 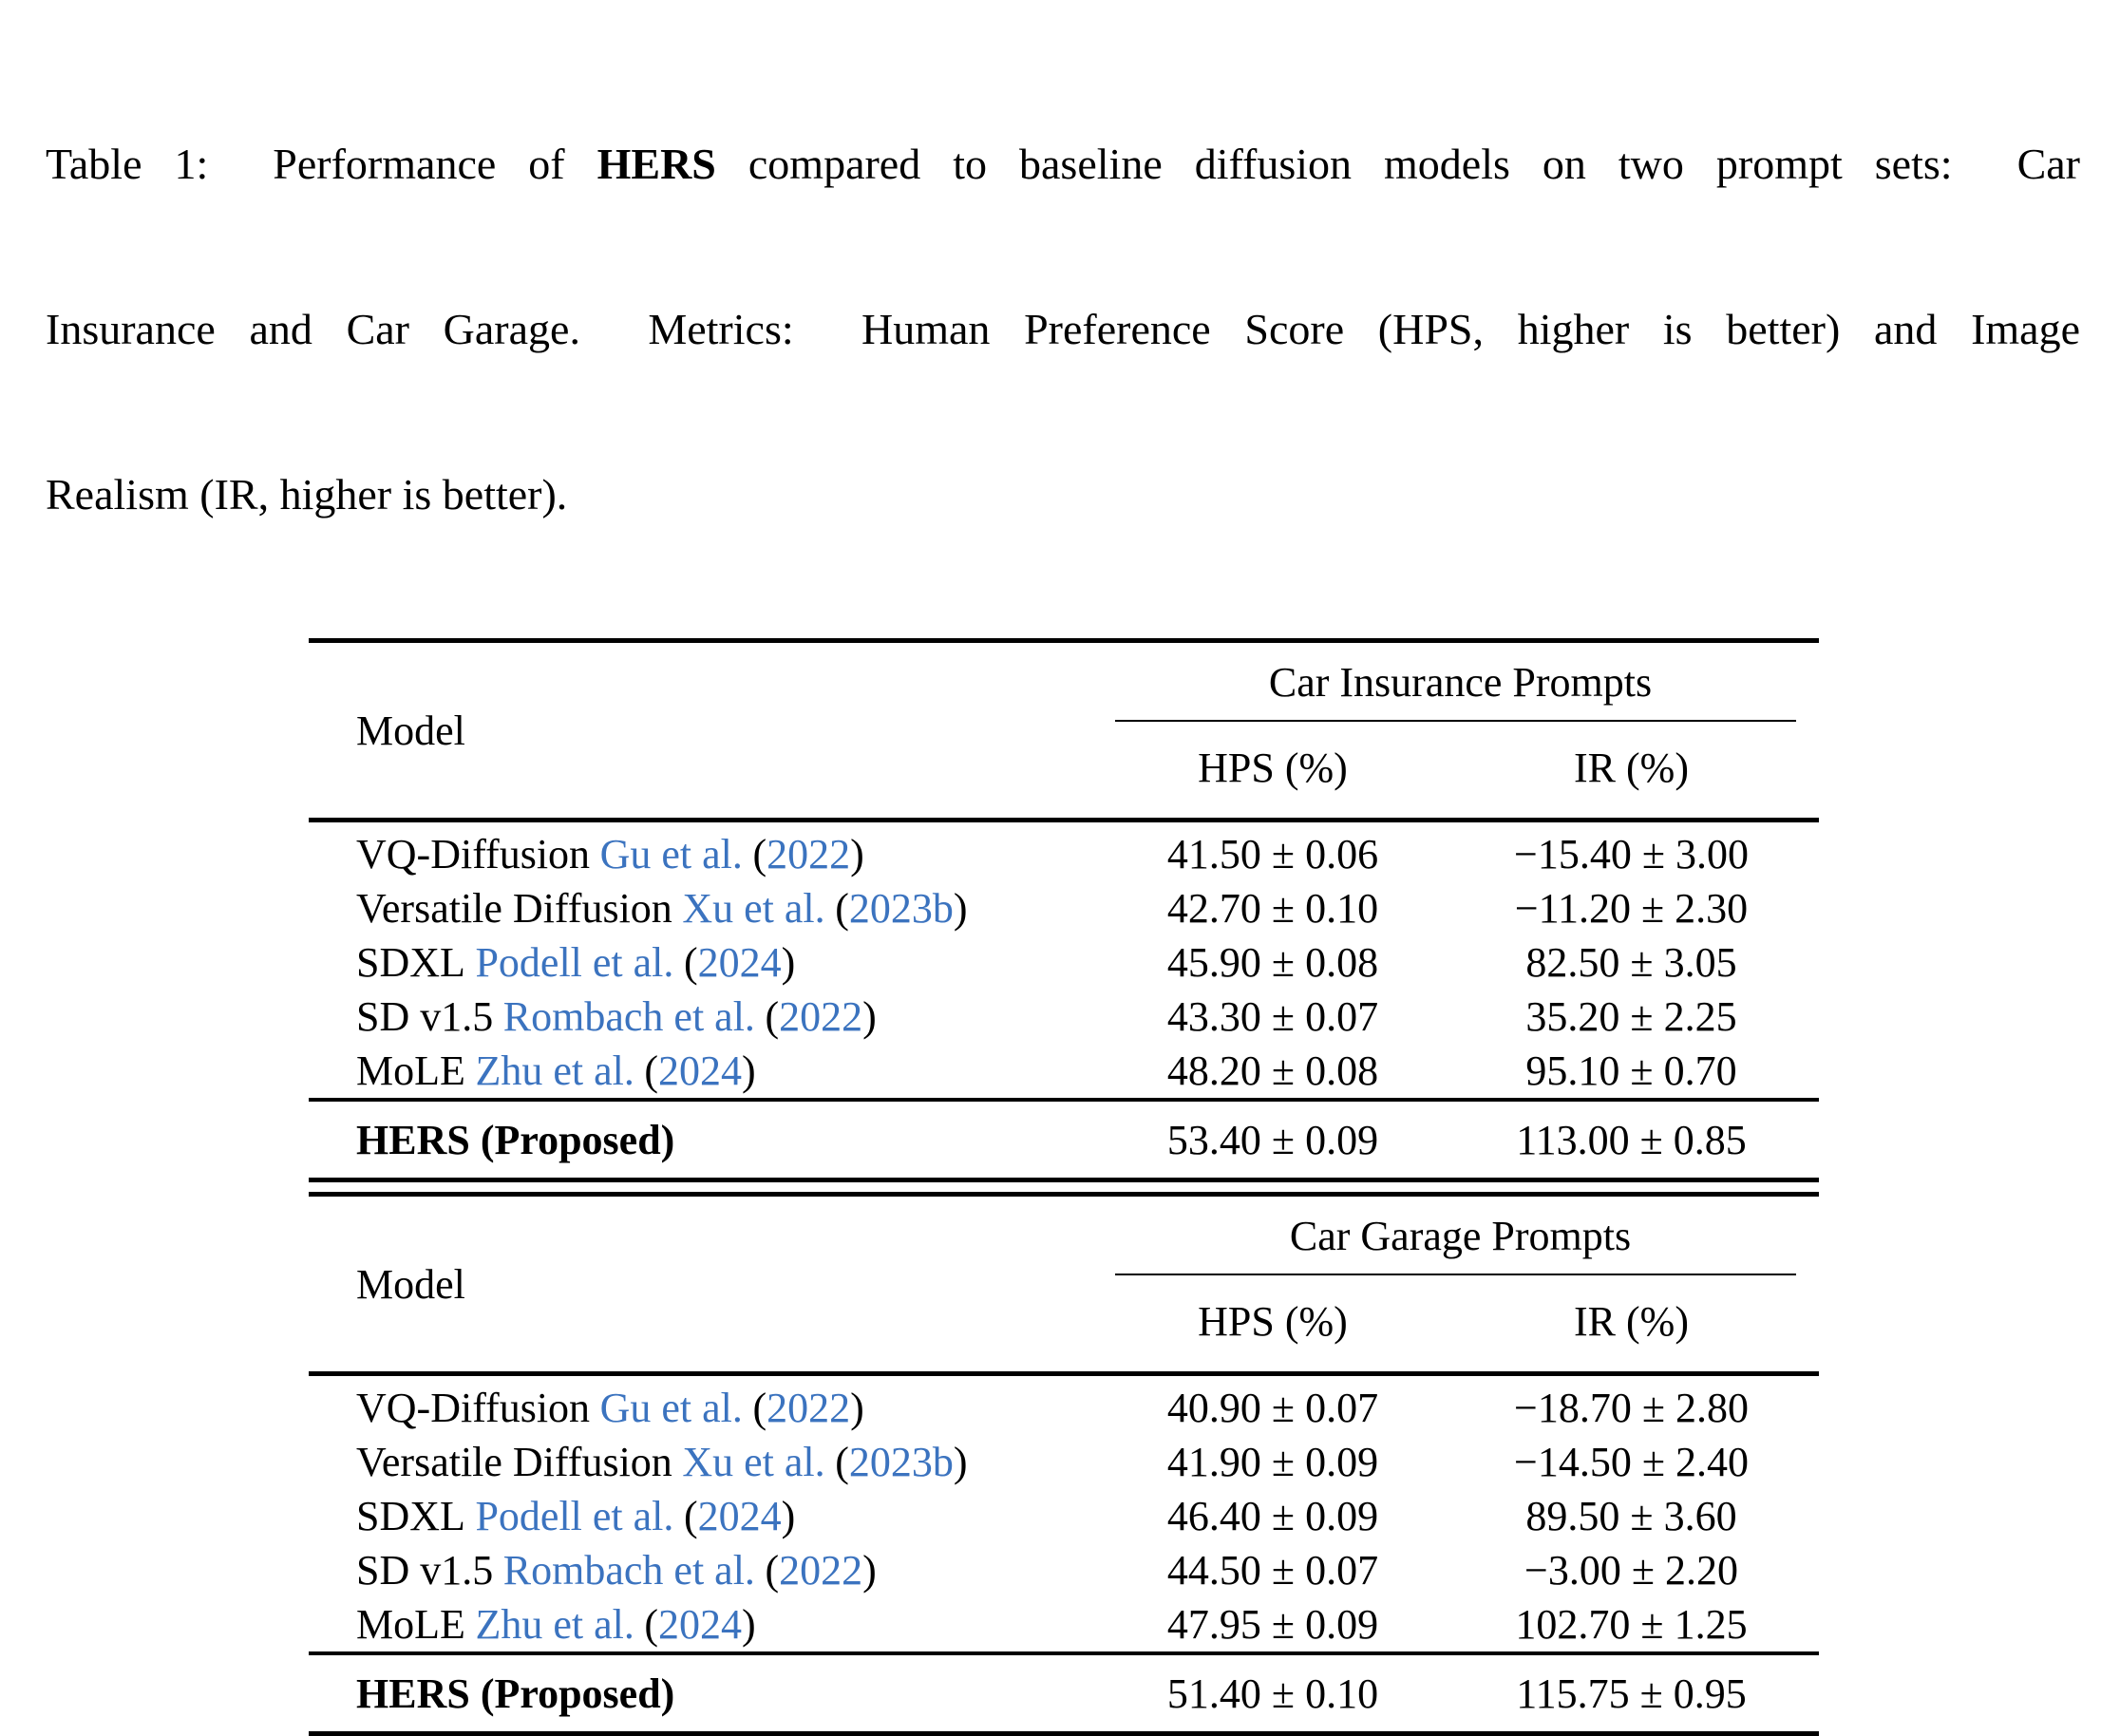 What do you see at coordinates (514, 908) in the screenshot?
I see `model-name: Versatile Diffusion` at bounding box center [514, 908].